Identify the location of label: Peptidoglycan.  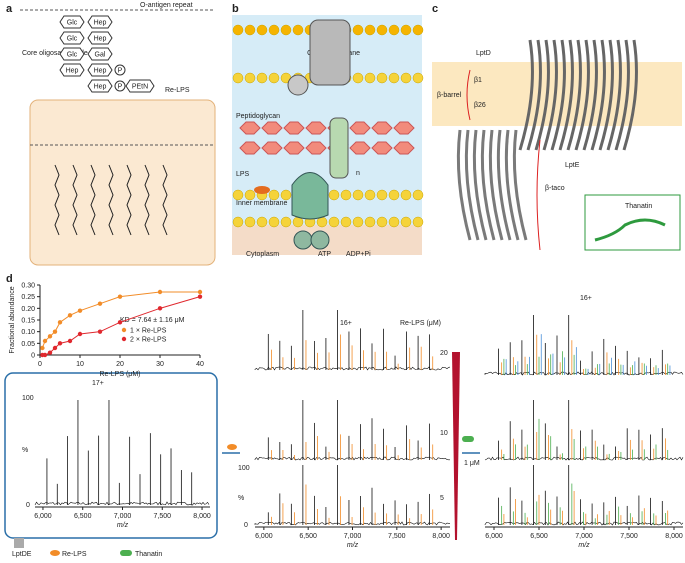
(258, 116).